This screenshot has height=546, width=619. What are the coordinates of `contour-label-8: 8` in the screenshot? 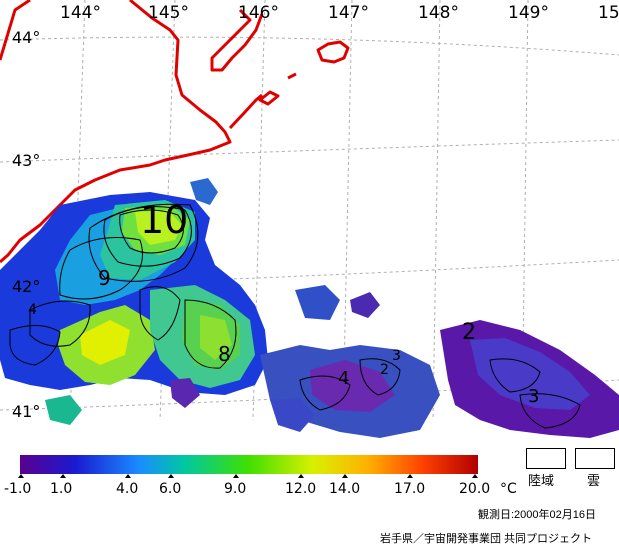 It's located at (224, 354).